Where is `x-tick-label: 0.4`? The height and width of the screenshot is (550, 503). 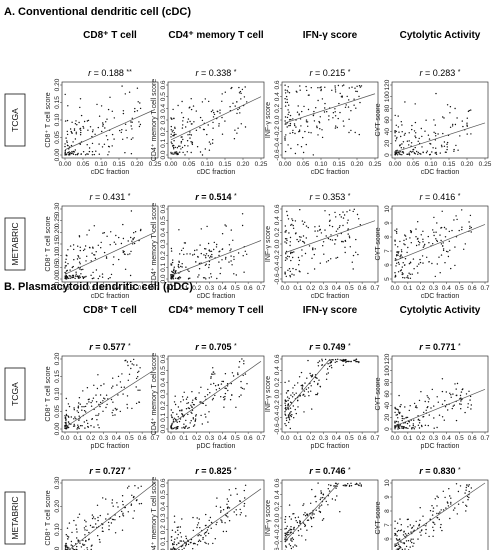
x-tick-label: 0.4 is located at coordinates (336, 438).